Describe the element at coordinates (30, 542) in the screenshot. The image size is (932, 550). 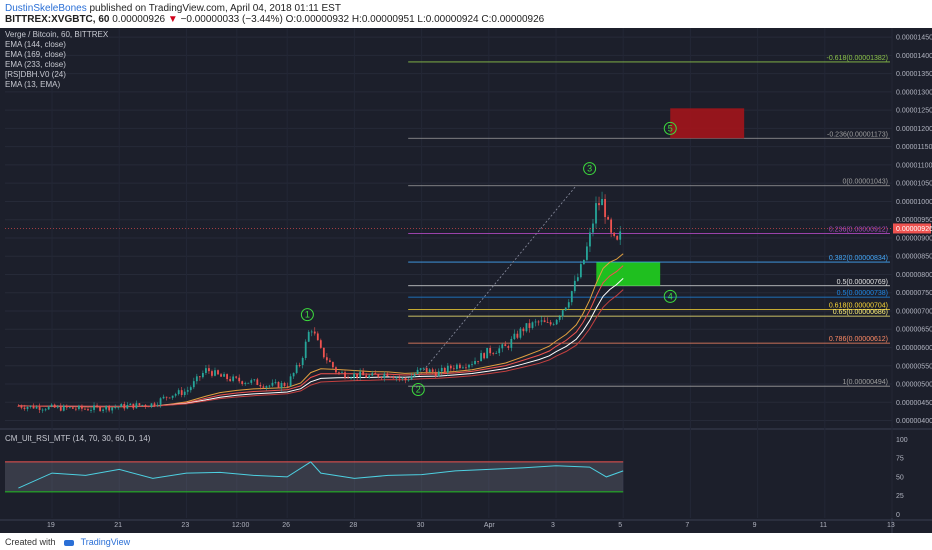
I see `created-with: Created with` at that location.